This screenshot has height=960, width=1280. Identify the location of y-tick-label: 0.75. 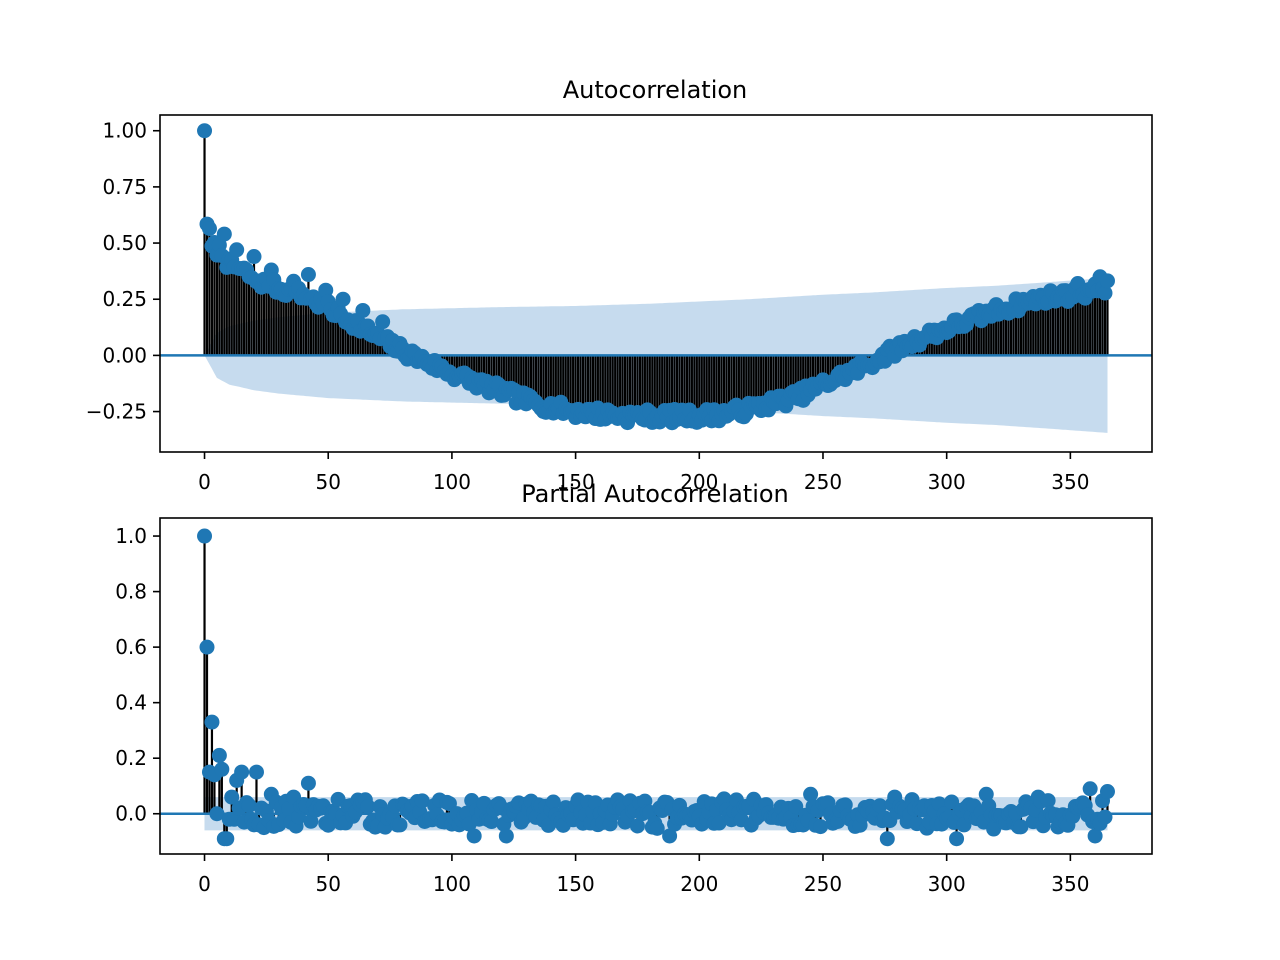
(124, 187).